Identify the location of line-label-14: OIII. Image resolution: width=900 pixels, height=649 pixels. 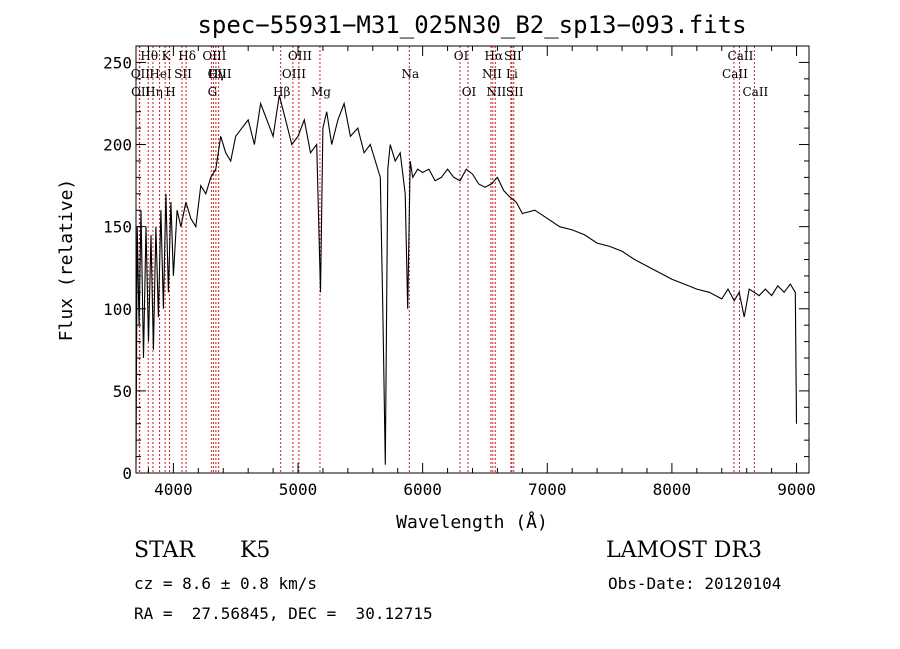
(294, 74).